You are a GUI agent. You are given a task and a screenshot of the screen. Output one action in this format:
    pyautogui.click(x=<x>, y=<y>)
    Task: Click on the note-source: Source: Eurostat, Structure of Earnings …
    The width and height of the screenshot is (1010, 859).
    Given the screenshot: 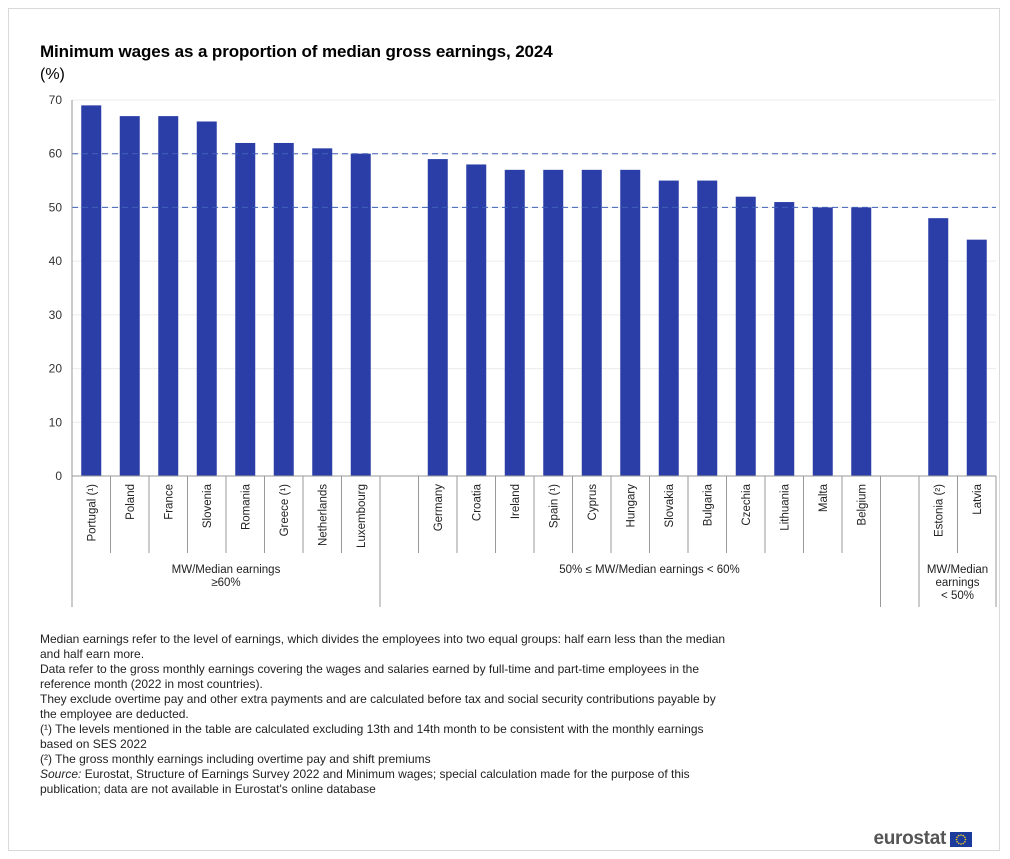 What is the action you would take?
    pyautogui.click(x=385, y=782)
    